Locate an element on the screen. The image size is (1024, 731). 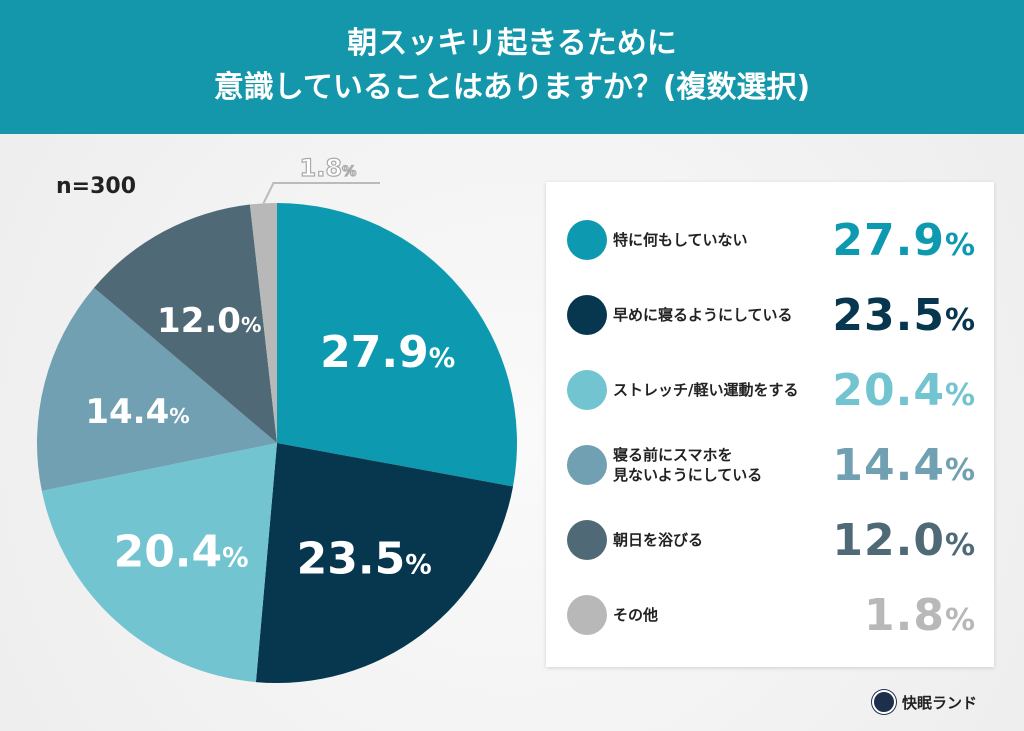
legend-item: 朝日を浴びる 12.0% is located at coordinates (770, 540).